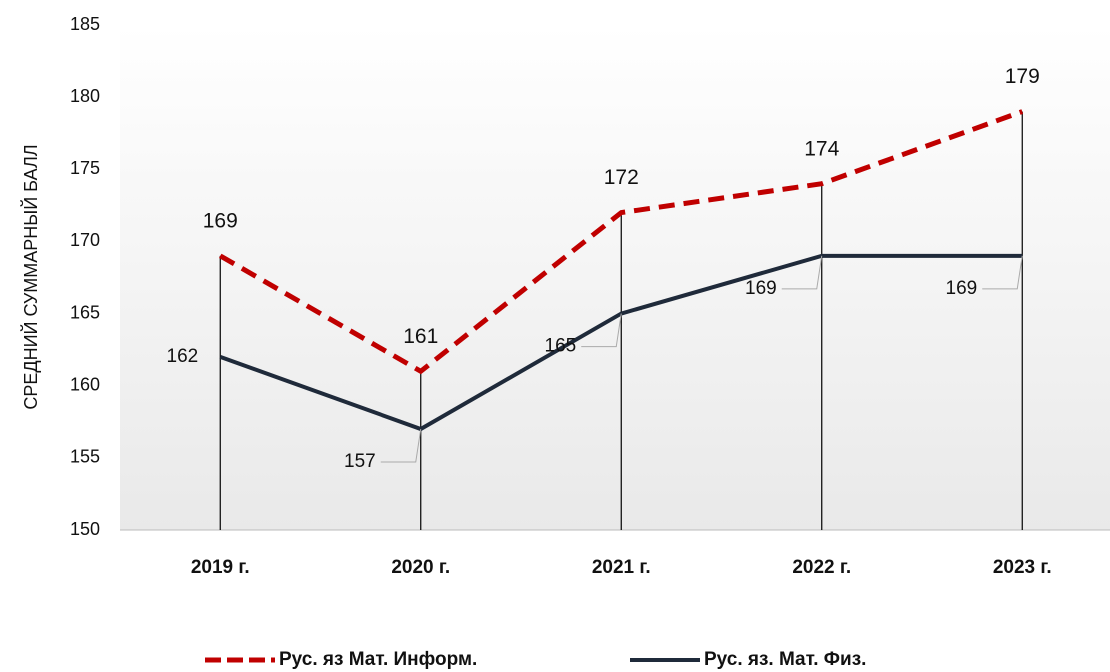 This screenshot has width=1110, height=672. Describe the element at coordinates (420, 336) in the screenshot. I see `data-label: 161` at that location.